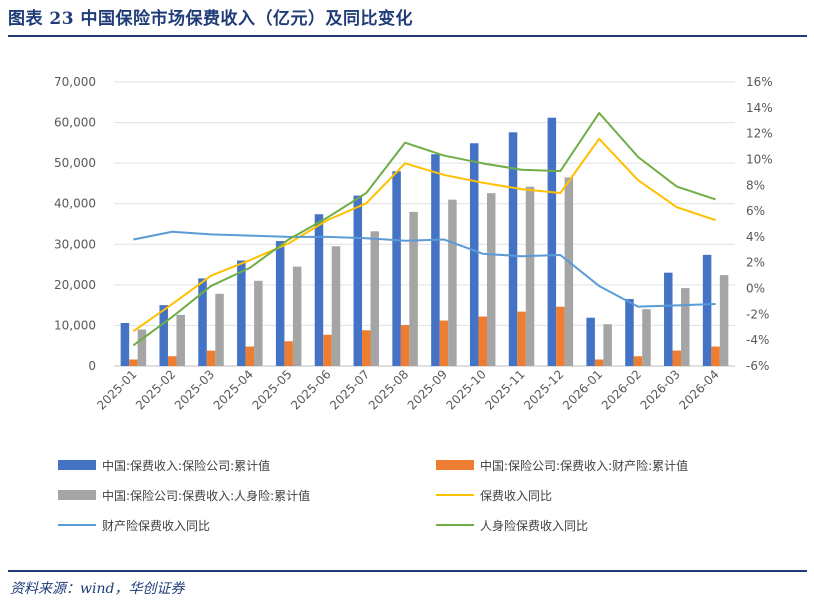 The image size is (814, 602). Describe the element at coordinates (75, 204) in the screenshot. I see `left-axis-tick-label: 40,000` at that location.